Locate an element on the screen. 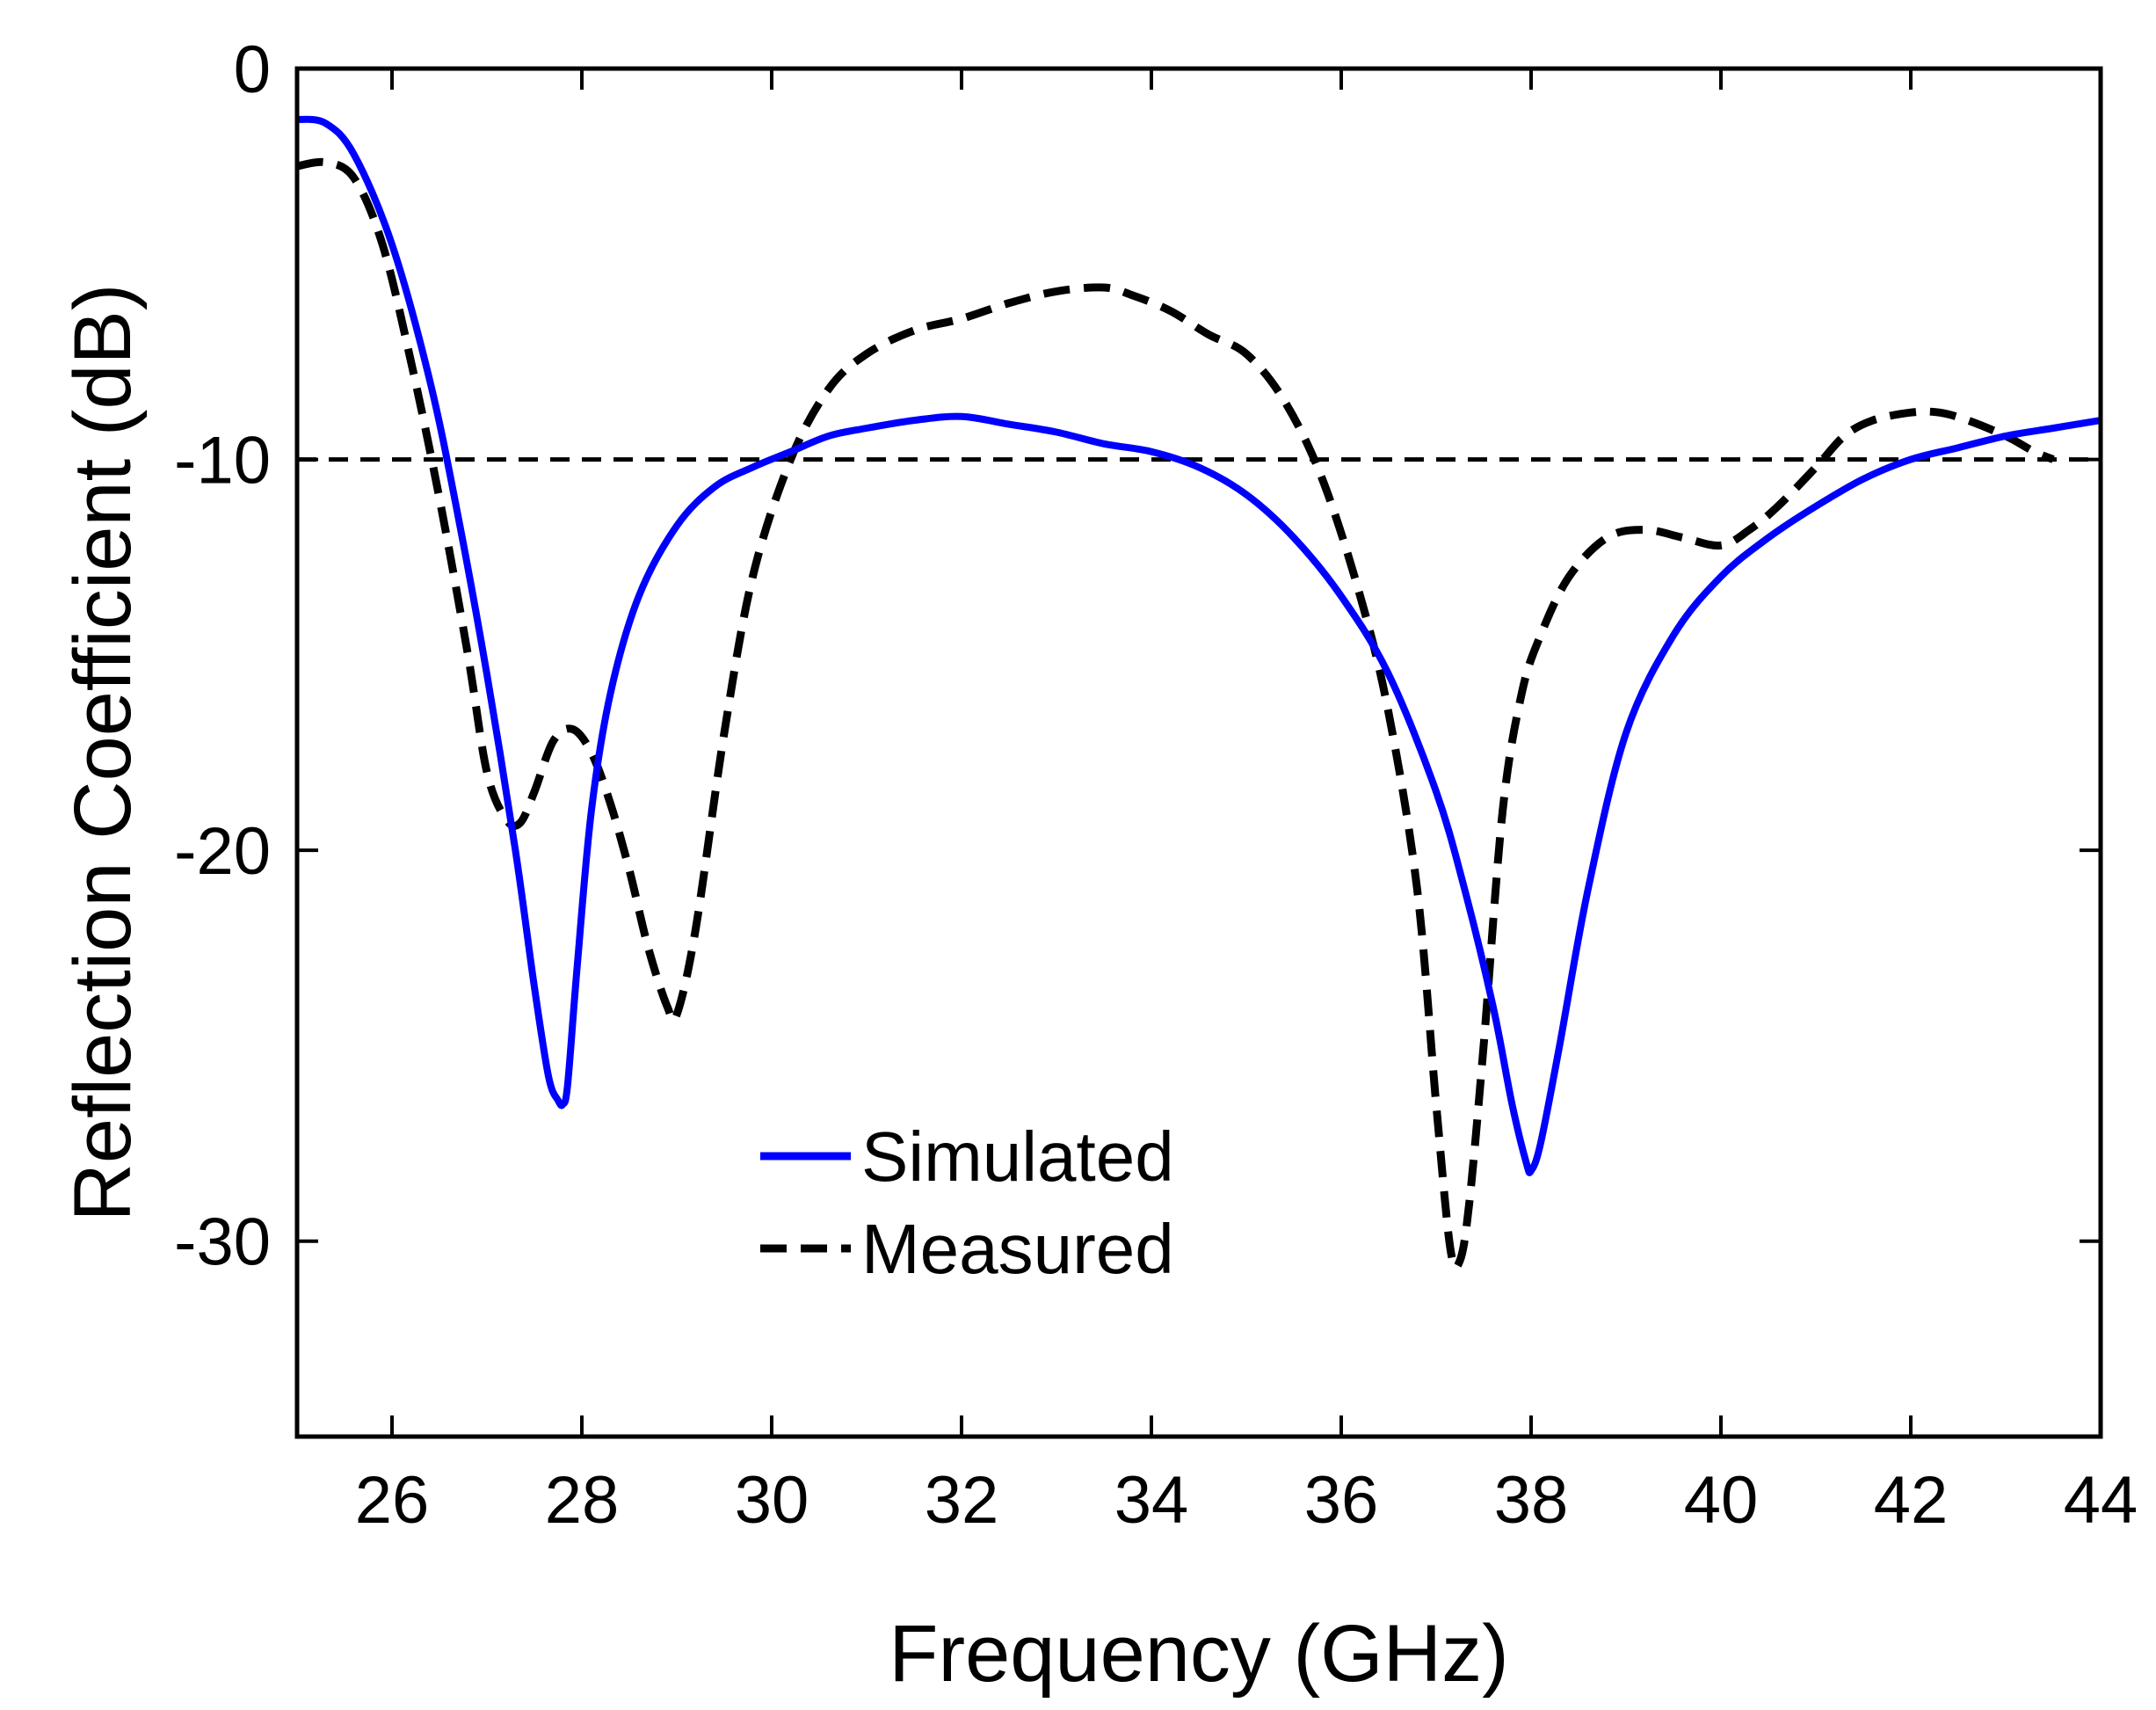 This screenshot has width=2156, height=1710. x-tick-label: 38 is located at coordinates (1531, 1500).